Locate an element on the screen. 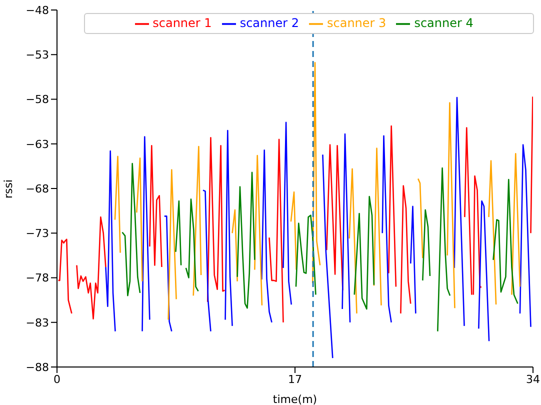 The image size is (541, 405). y-tick-label: −53 is located at coordinates (37, 55).